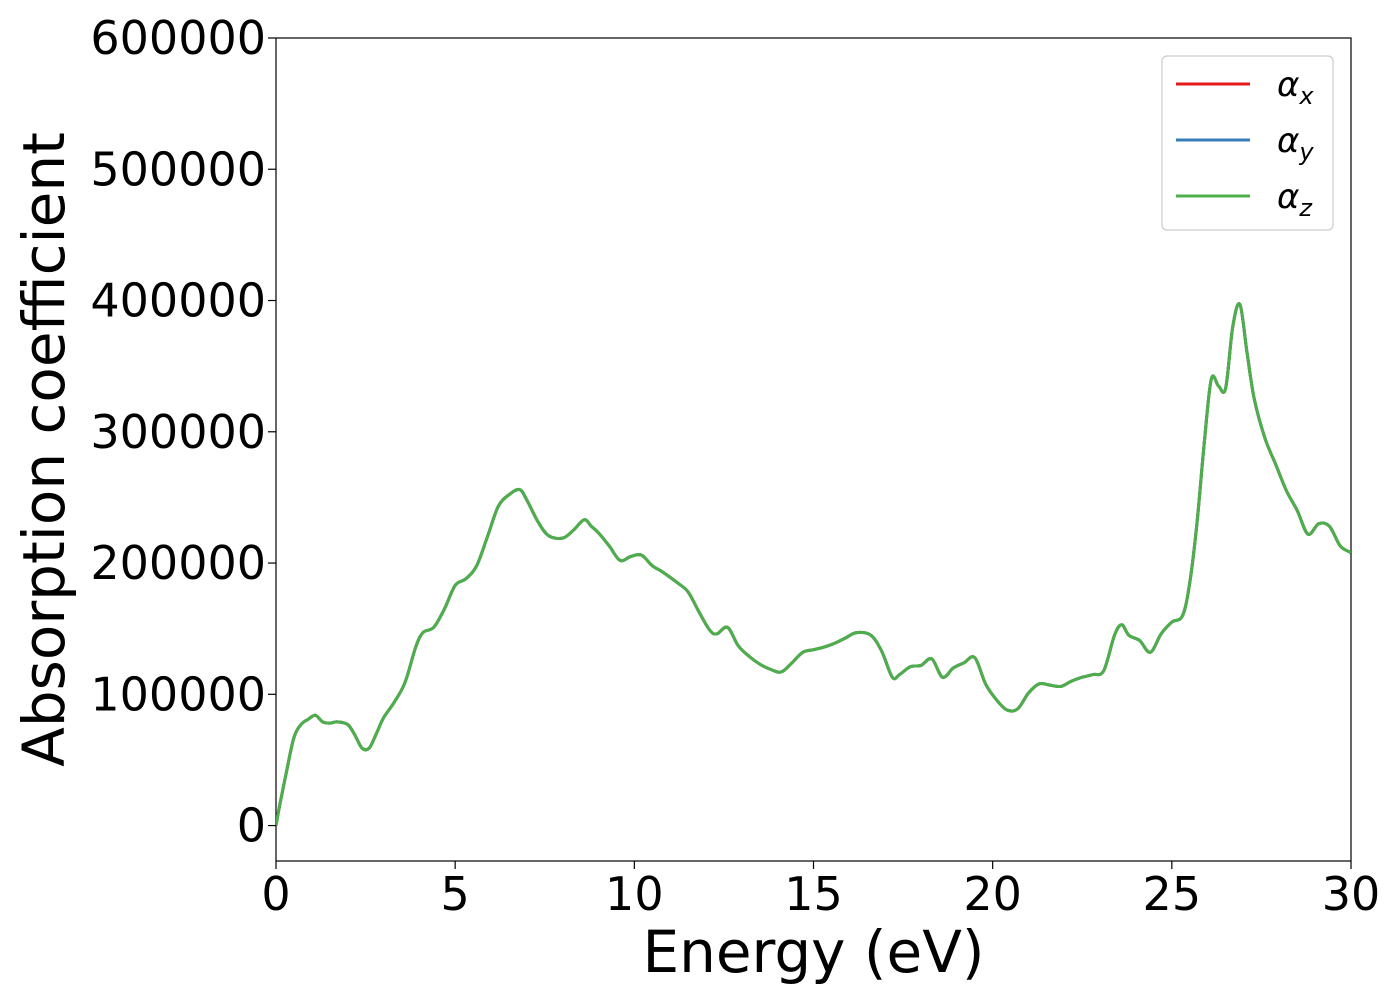  I want to click on x-tick-label: 15, so click(813, 894).